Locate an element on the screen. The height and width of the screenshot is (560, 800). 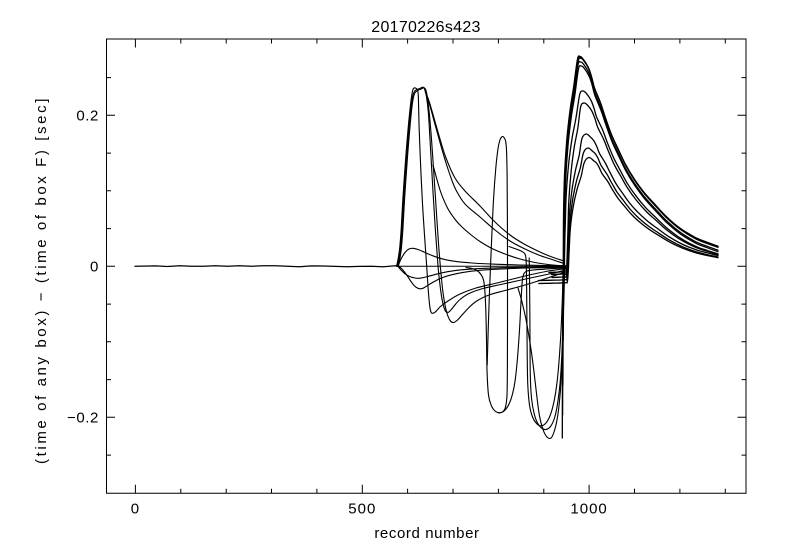
svg-text: 500 is located at coordinates (362, 509).